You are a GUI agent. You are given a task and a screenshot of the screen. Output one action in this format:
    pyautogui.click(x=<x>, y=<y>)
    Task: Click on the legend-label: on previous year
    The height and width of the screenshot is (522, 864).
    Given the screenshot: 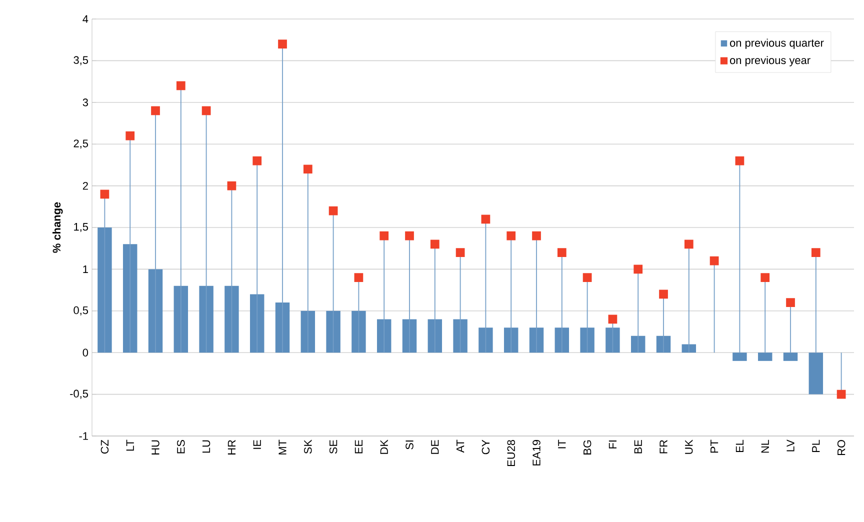 What is the action you would take?
    pyautogui.click(x=770, y=61)
    